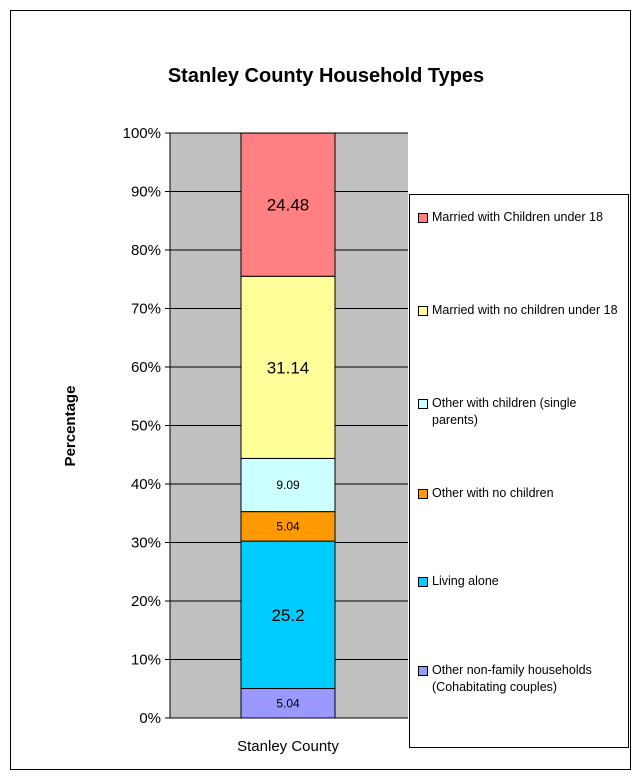  What do you see at coordinates (146, 367) in the screenshot?
I see `y-tick-label: 60%` at bounding box center [146, 367].